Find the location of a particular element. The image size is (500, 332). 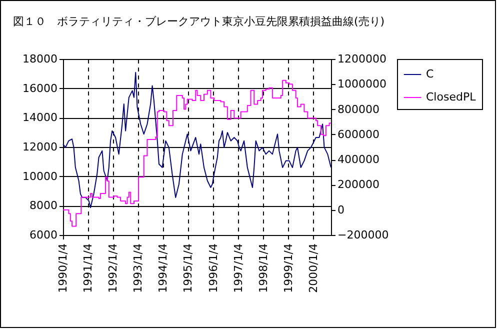

chart-title: 図１０ ボラティリティ・ブレークアウト東京小豆先限累積損益曲線(売り) is located at coordinates (199, 21).